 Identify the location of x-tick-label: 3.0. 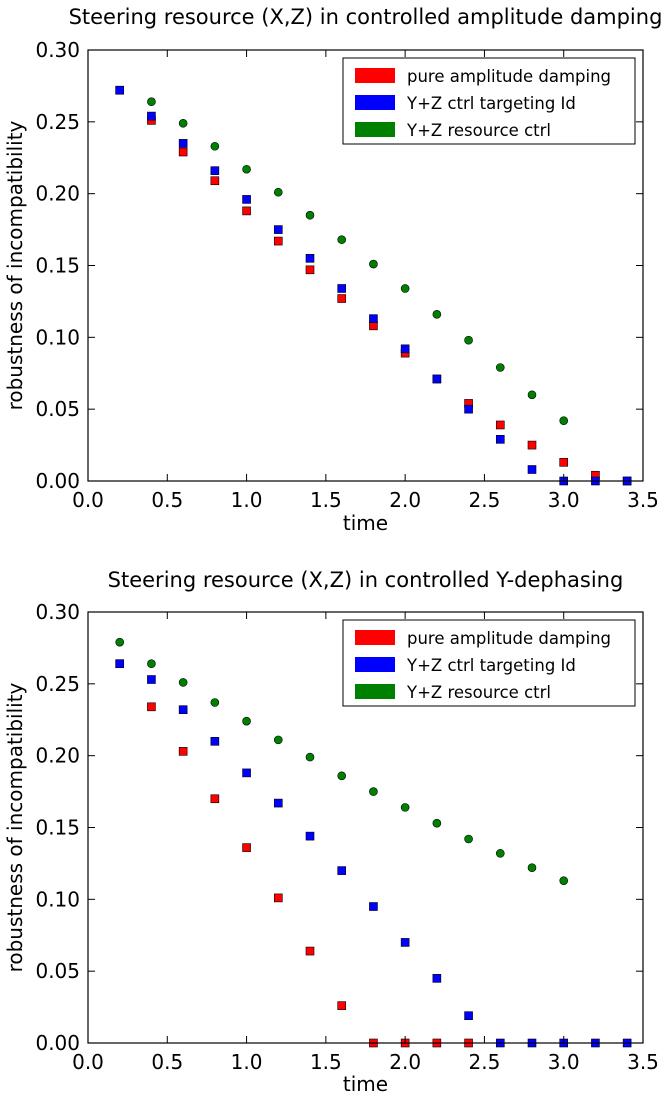
(564, 500).